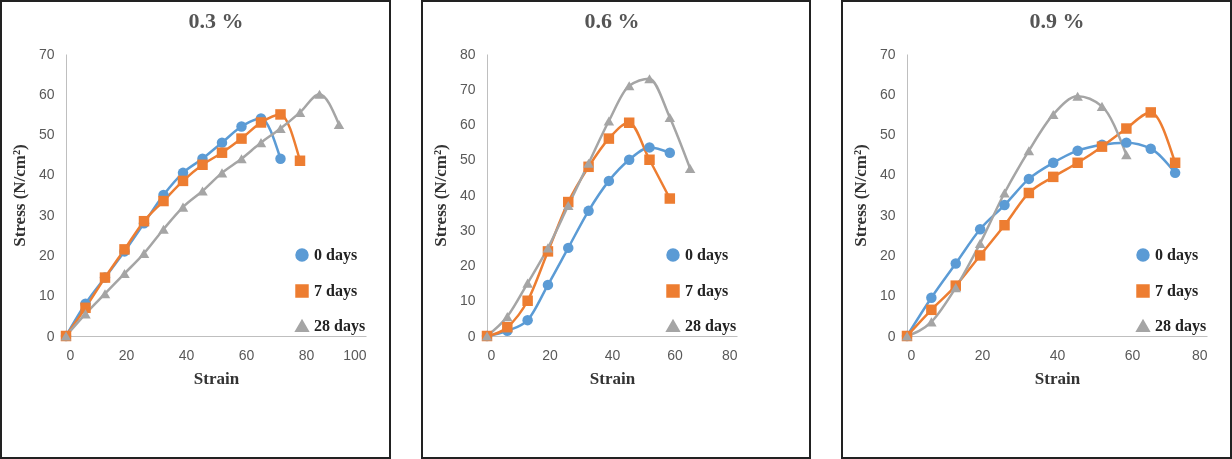  Describe the element at coordinates (355, 354) in the screenshot. I see `x-tick-label: 100` at that location.